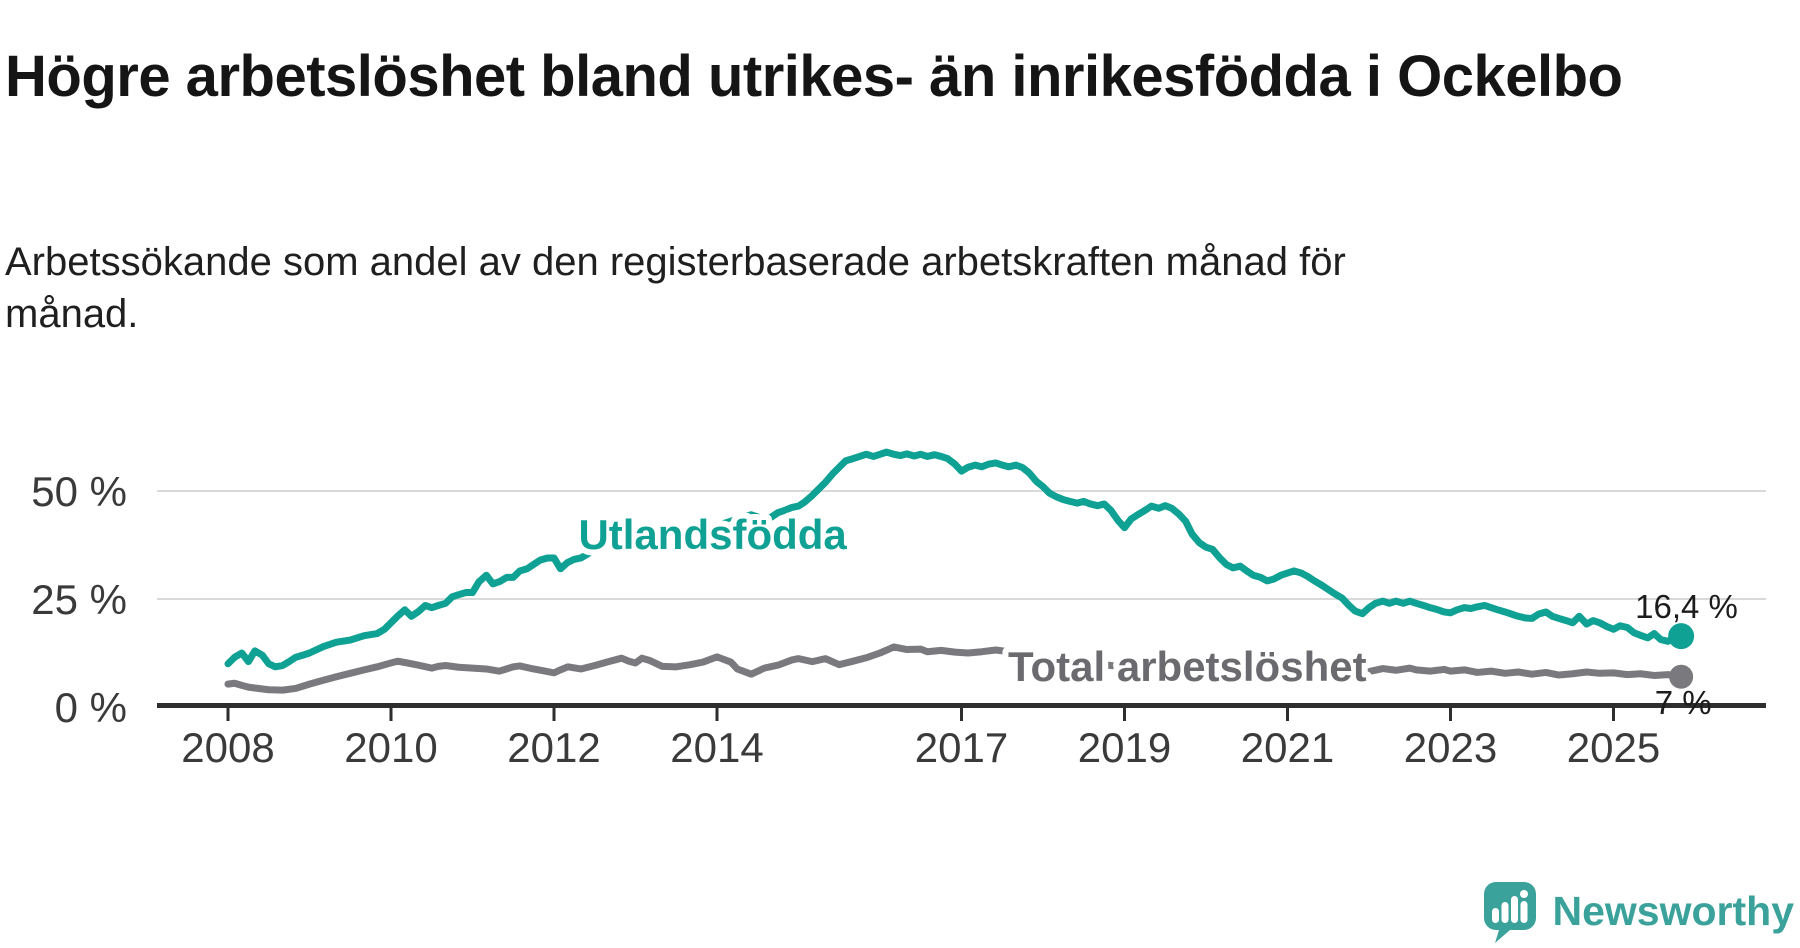 Image resolution: width=1800 pixels, height=948 pixels. What do you see at coordinates (1124, 747) in the screenshot?
I see `x-axis-tick-label: 2019` at bounding box center [1124, 747].